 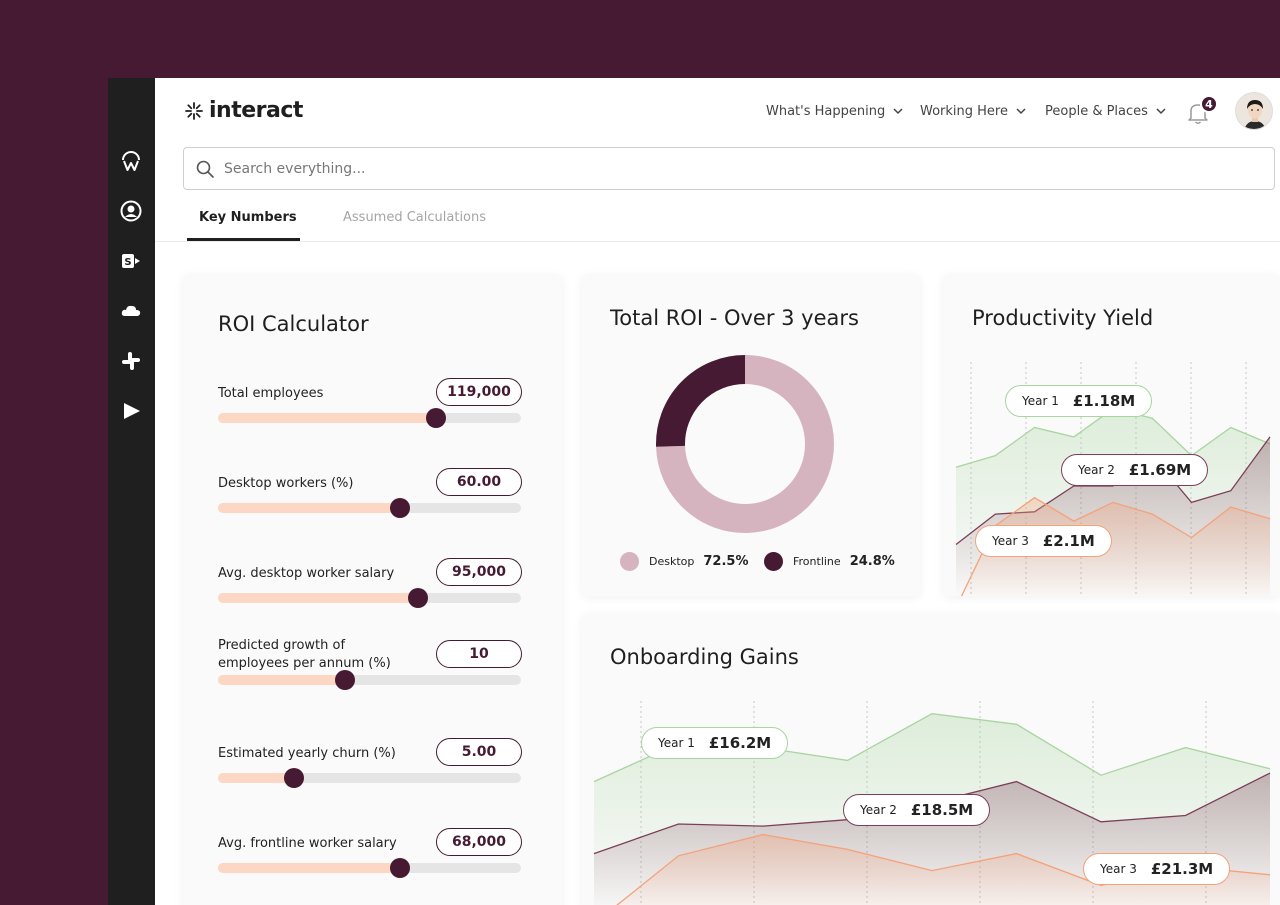 I want to click on interact-logo-icon, so click(x=194, y=110).